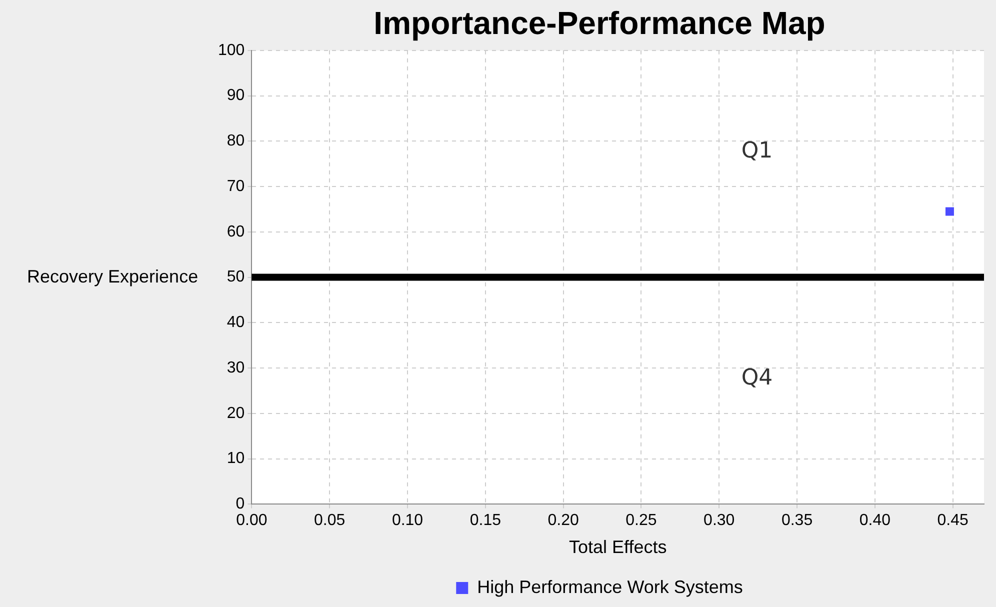  I want to click on y-tick-label: 60, so click(235, 231).